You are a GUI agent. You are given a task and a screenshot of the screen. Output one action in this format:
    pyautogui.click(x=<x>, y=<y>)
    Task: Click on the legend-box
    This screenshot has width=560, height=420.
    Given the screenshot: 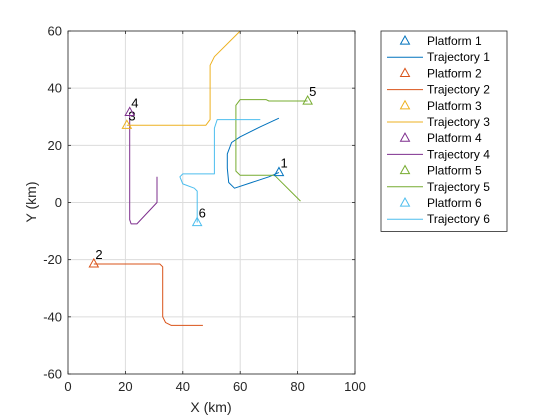 What is the action you would take?
    pyautogui.click(x=444, y=131)
    